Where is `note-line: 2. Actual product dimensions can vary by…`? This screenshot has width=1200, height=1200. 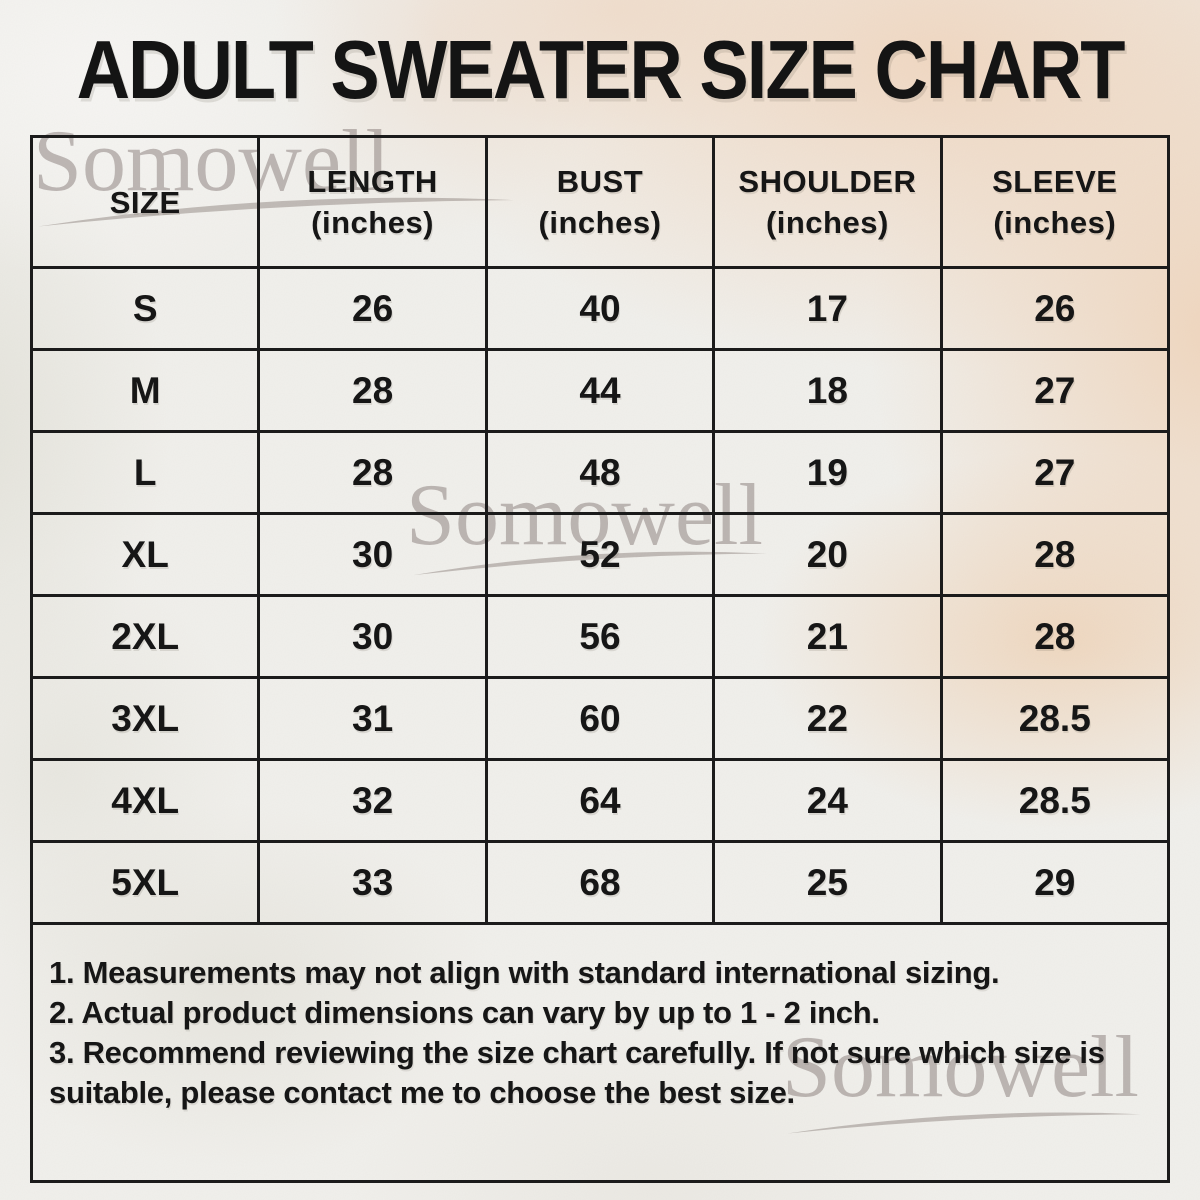 note-line: 2. Actual product dimensions can vary by… is located at coordinates (464, 1012).